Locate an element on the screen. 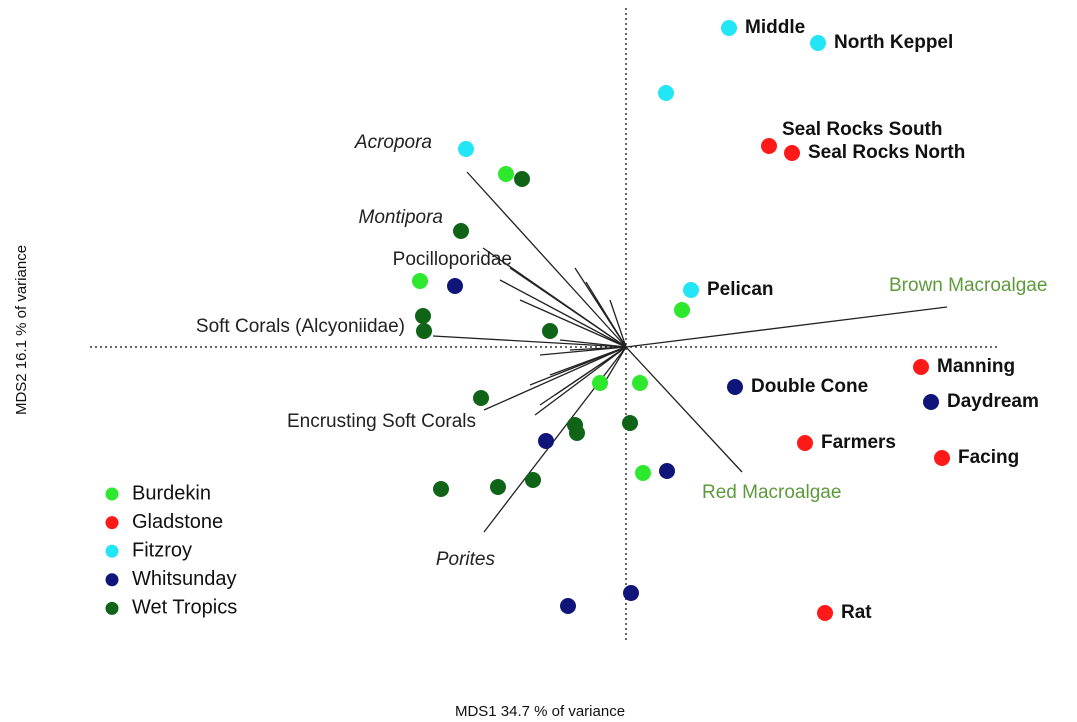 The width and height of the screenshot is (1077, 722). vector-label: Porites is located at coordinates (466, 559).